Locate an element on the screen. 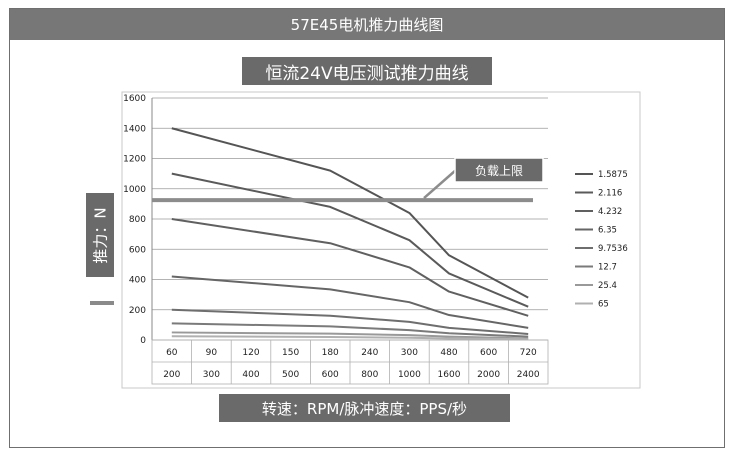 The width and height of the screenshot is (735, 457). x-tick-label-secondary: 400 is located at coordinates (250, 375).